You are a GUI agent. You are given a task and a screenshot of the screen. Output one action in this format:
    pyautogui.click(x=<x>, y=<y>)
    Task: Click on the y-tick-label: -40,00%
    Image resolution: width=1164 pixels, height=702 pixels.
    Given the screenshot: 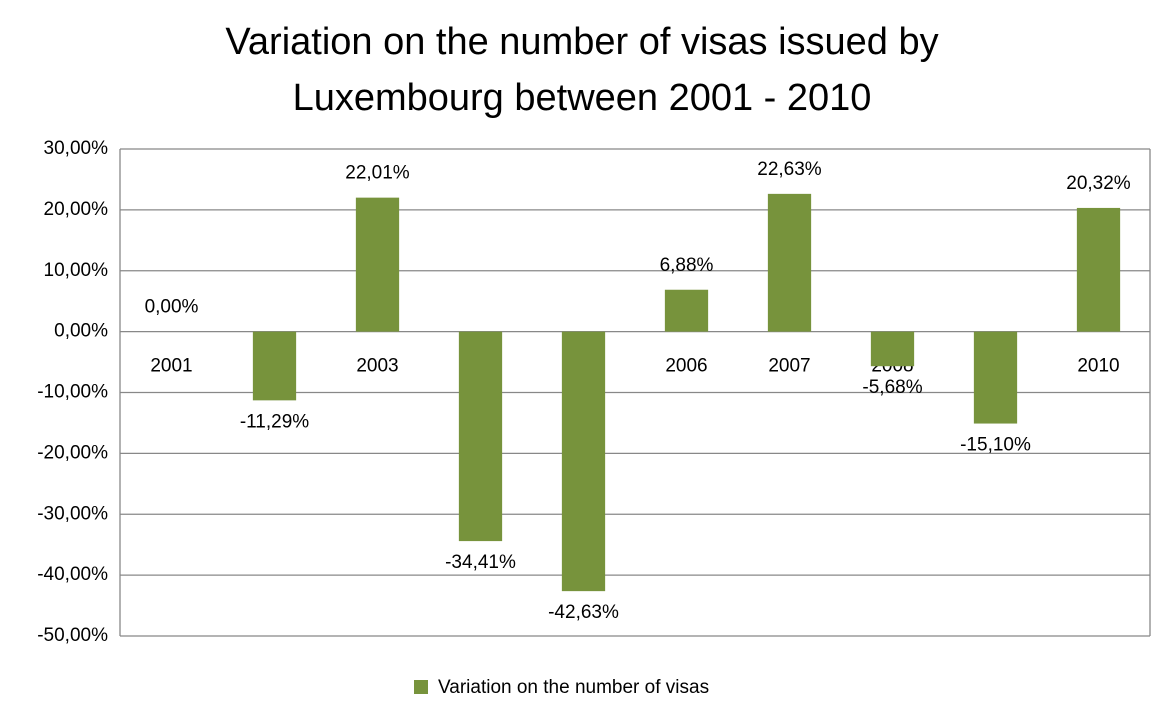 What is the action you would take?
    pyautogui.click(x=72, y=574)
    